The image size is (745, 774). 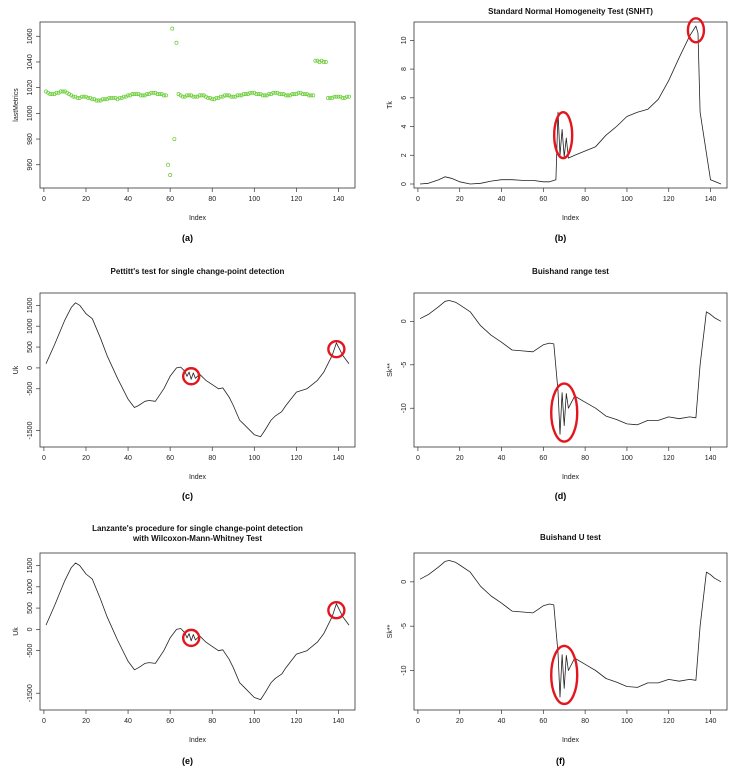 What do you see at coordinates (30, 165) in the screenshot?
I see `y-tick-label: 960` at bounding box center [30, 165].